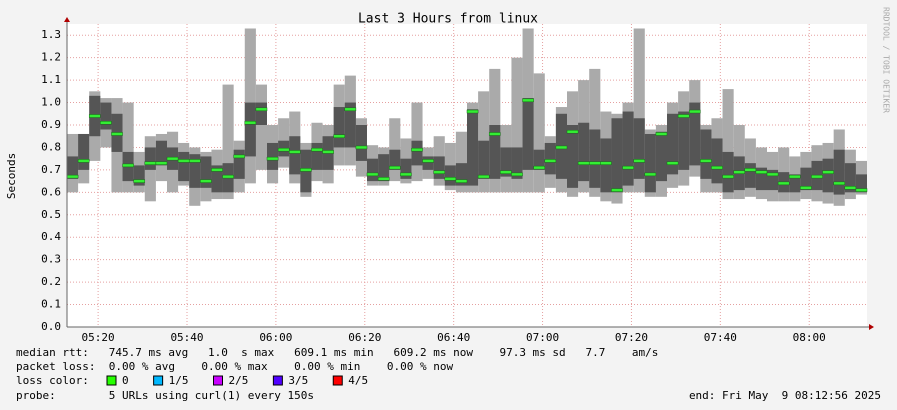 The height and width of the screenshot is (410, 897). What do you see at coordinates (51, 124) in the screenshot?
I see `y-tick-label: 0.9` at bounding box center [51, 124].